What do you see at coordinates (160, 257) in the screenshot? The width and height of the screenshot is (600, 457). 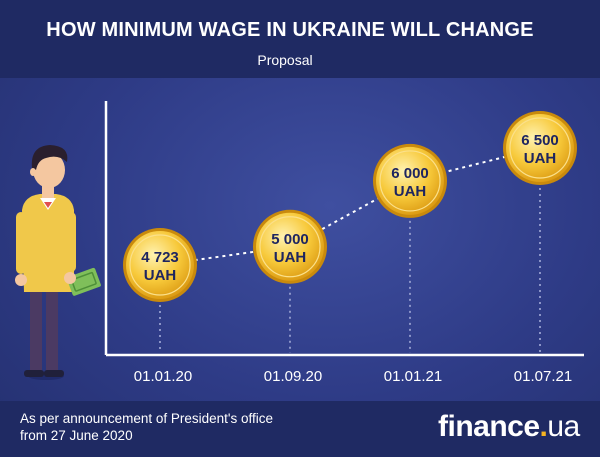 I see `value-label: 4 723` at bounding box center [160, 257].